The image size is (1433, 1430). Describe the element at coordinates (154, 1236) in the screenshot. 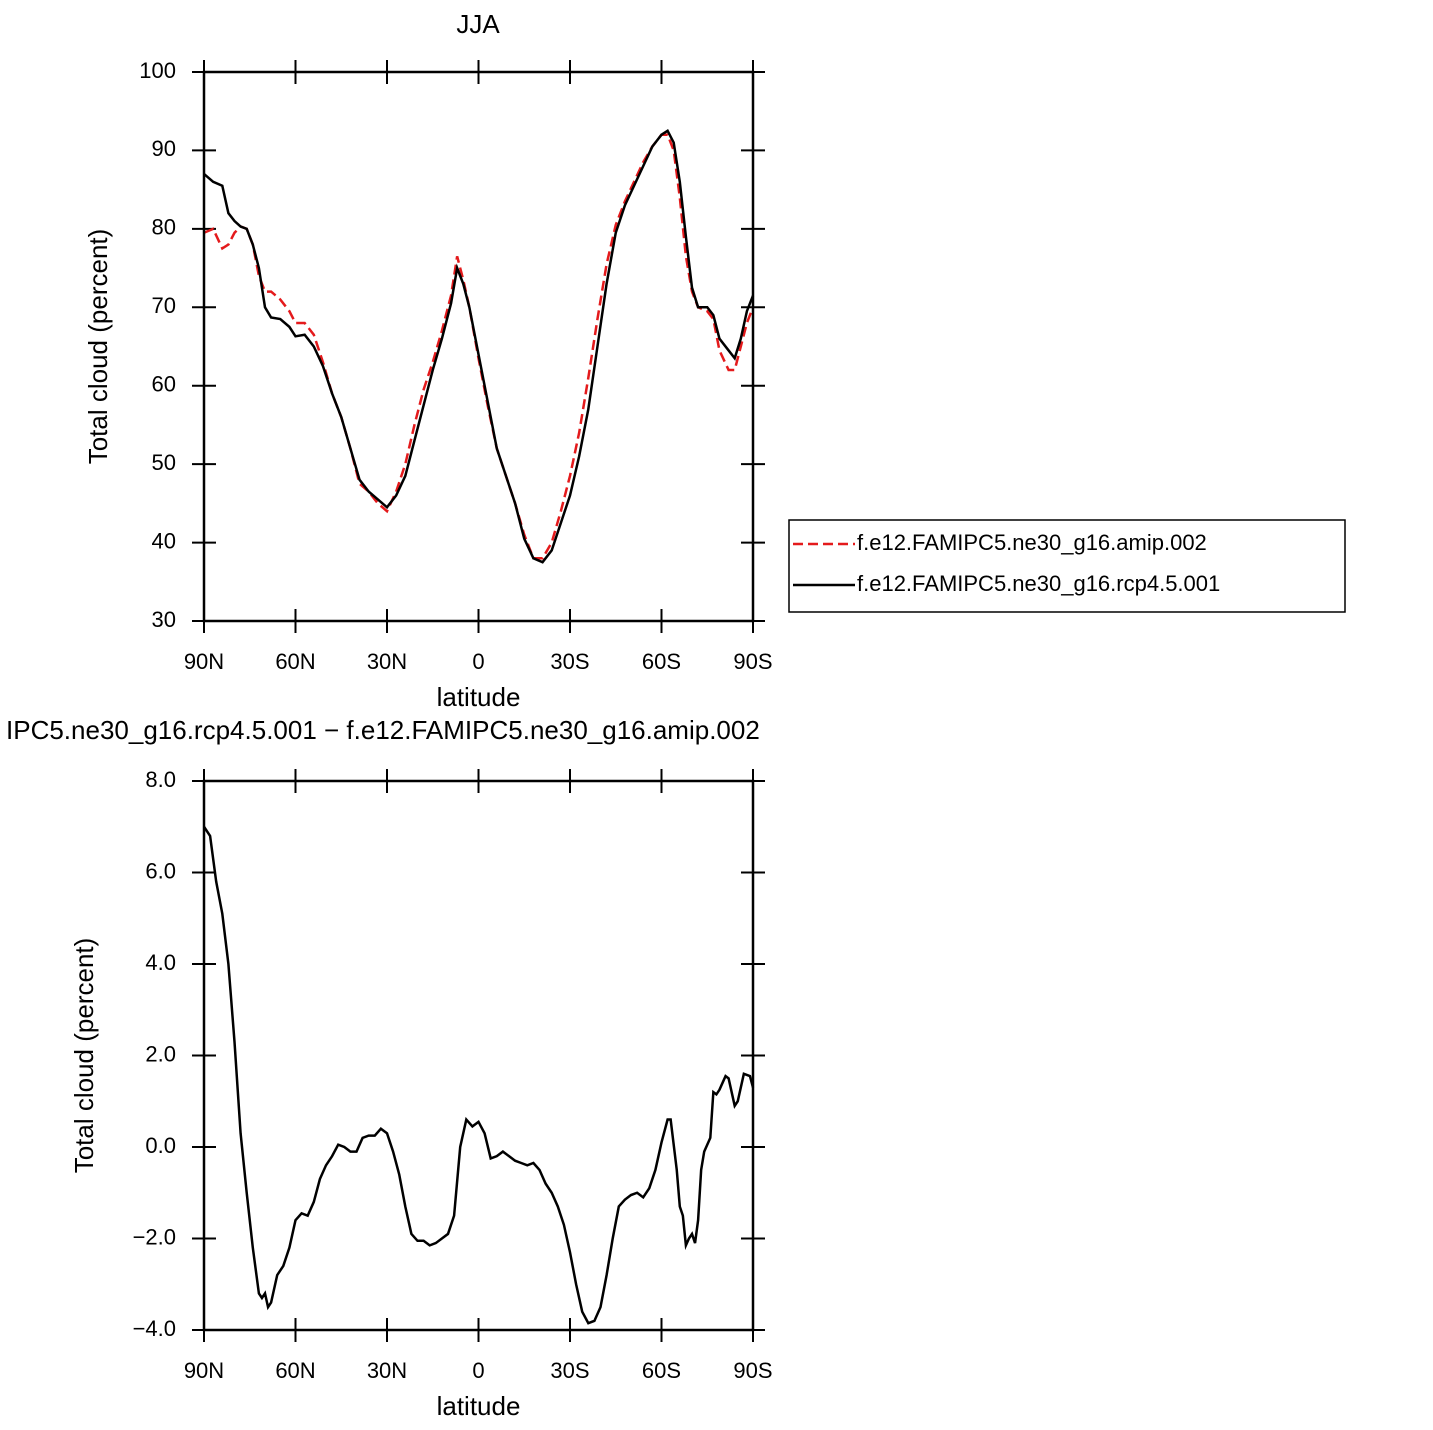

I see `y-tick-label: −2.0` at that location.